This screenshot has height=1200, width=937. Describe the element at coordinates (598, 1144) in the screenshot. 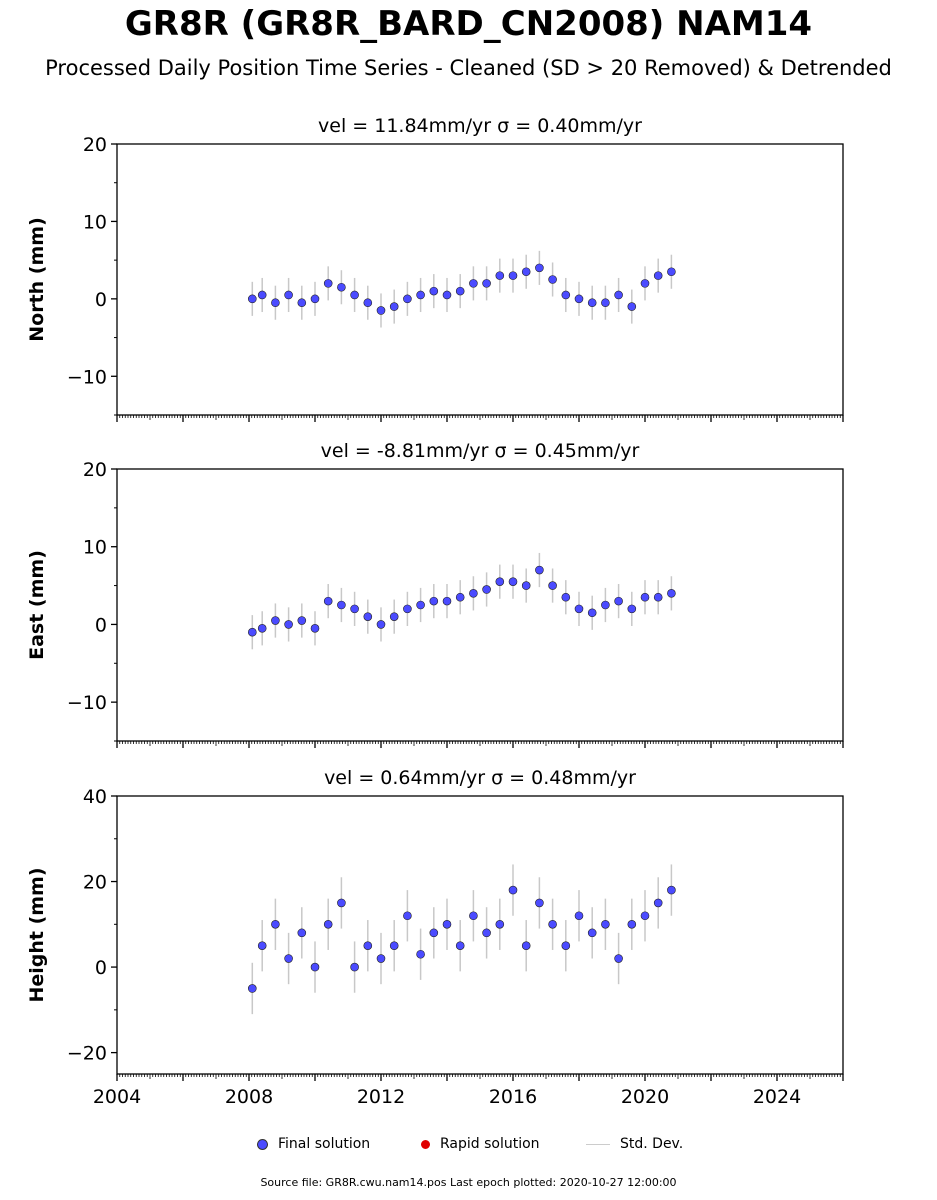

I see `legend-std-line` at that location.